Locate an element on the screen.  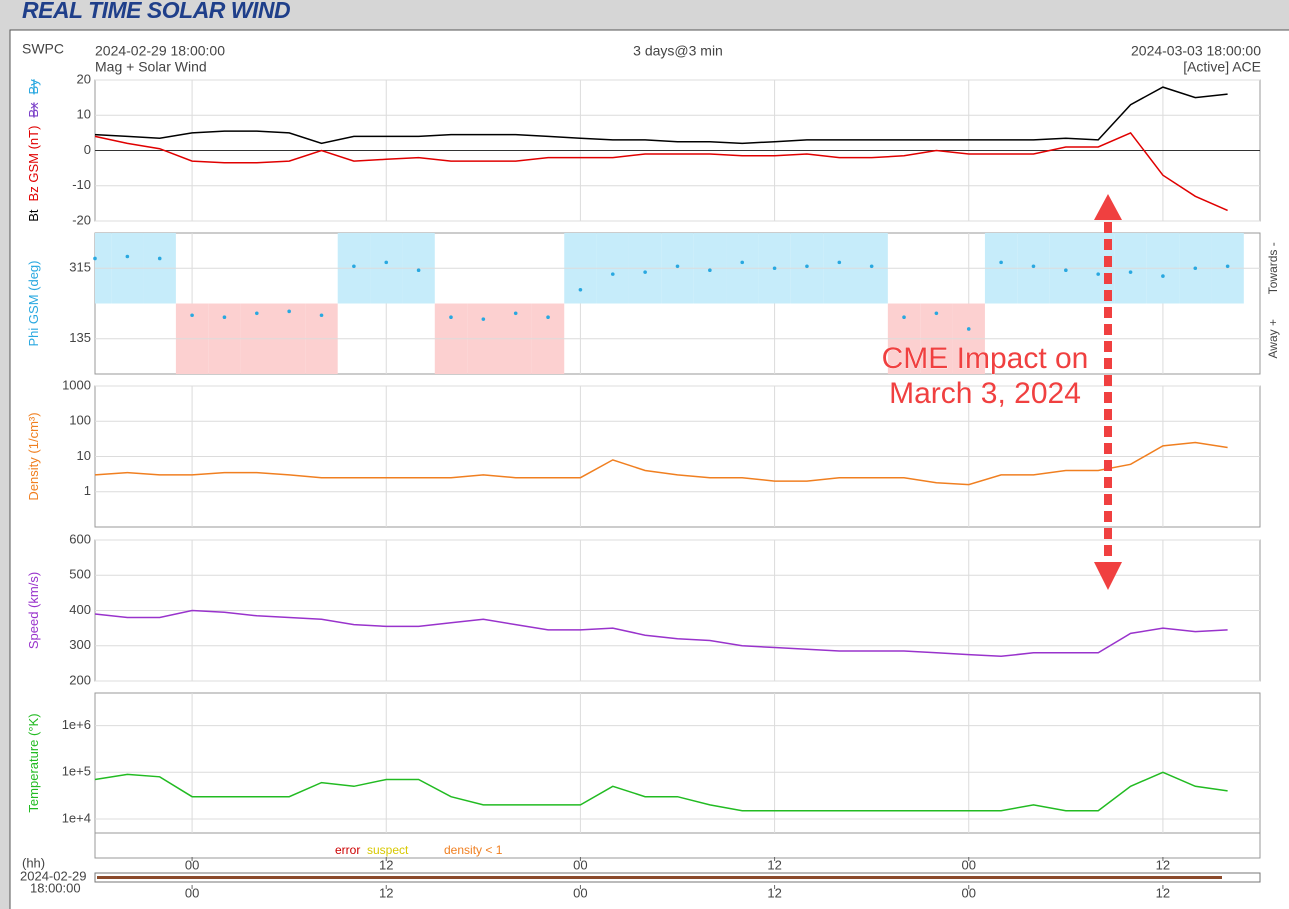
y-label-part: By is located at coordinates (33, 87).